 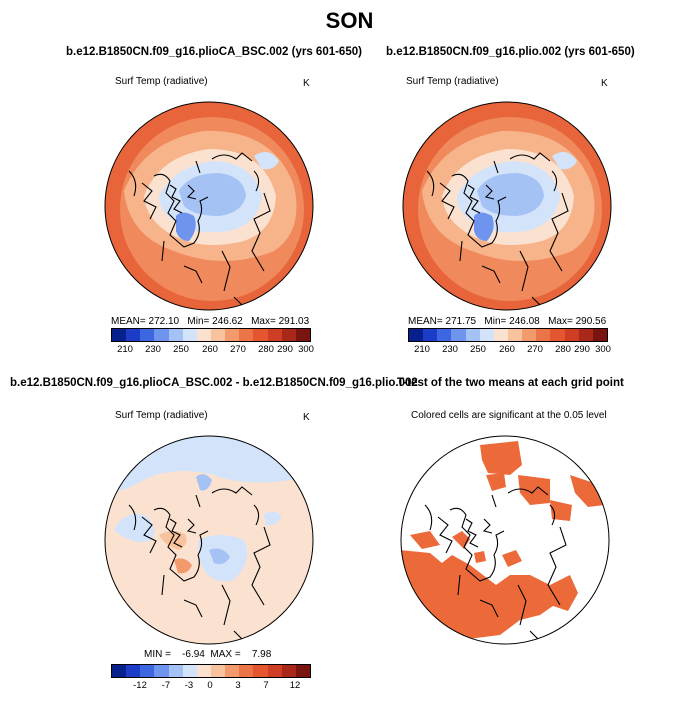 I want to click on map-border, so click(x=209, y=206).